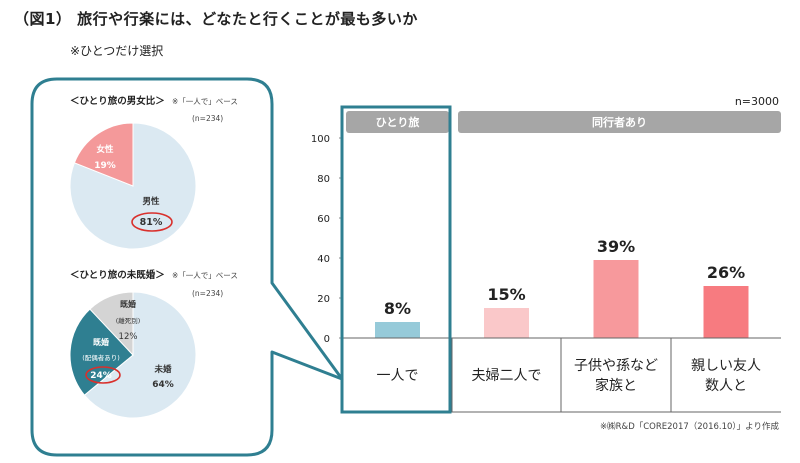 The height and width of the screenshot is (463, 800). I want to click on category-label-line: 一人で, so click(398, 376).